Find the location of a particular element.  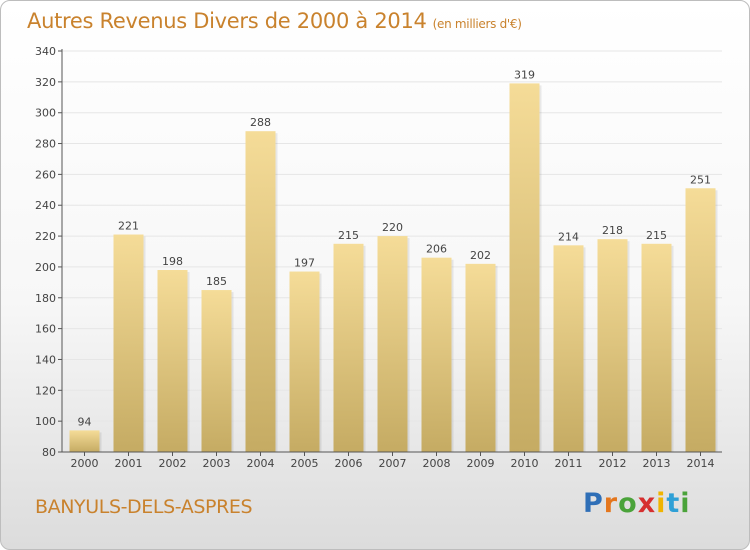

y-tick-label: 140 is located at coordinates (45, 359).